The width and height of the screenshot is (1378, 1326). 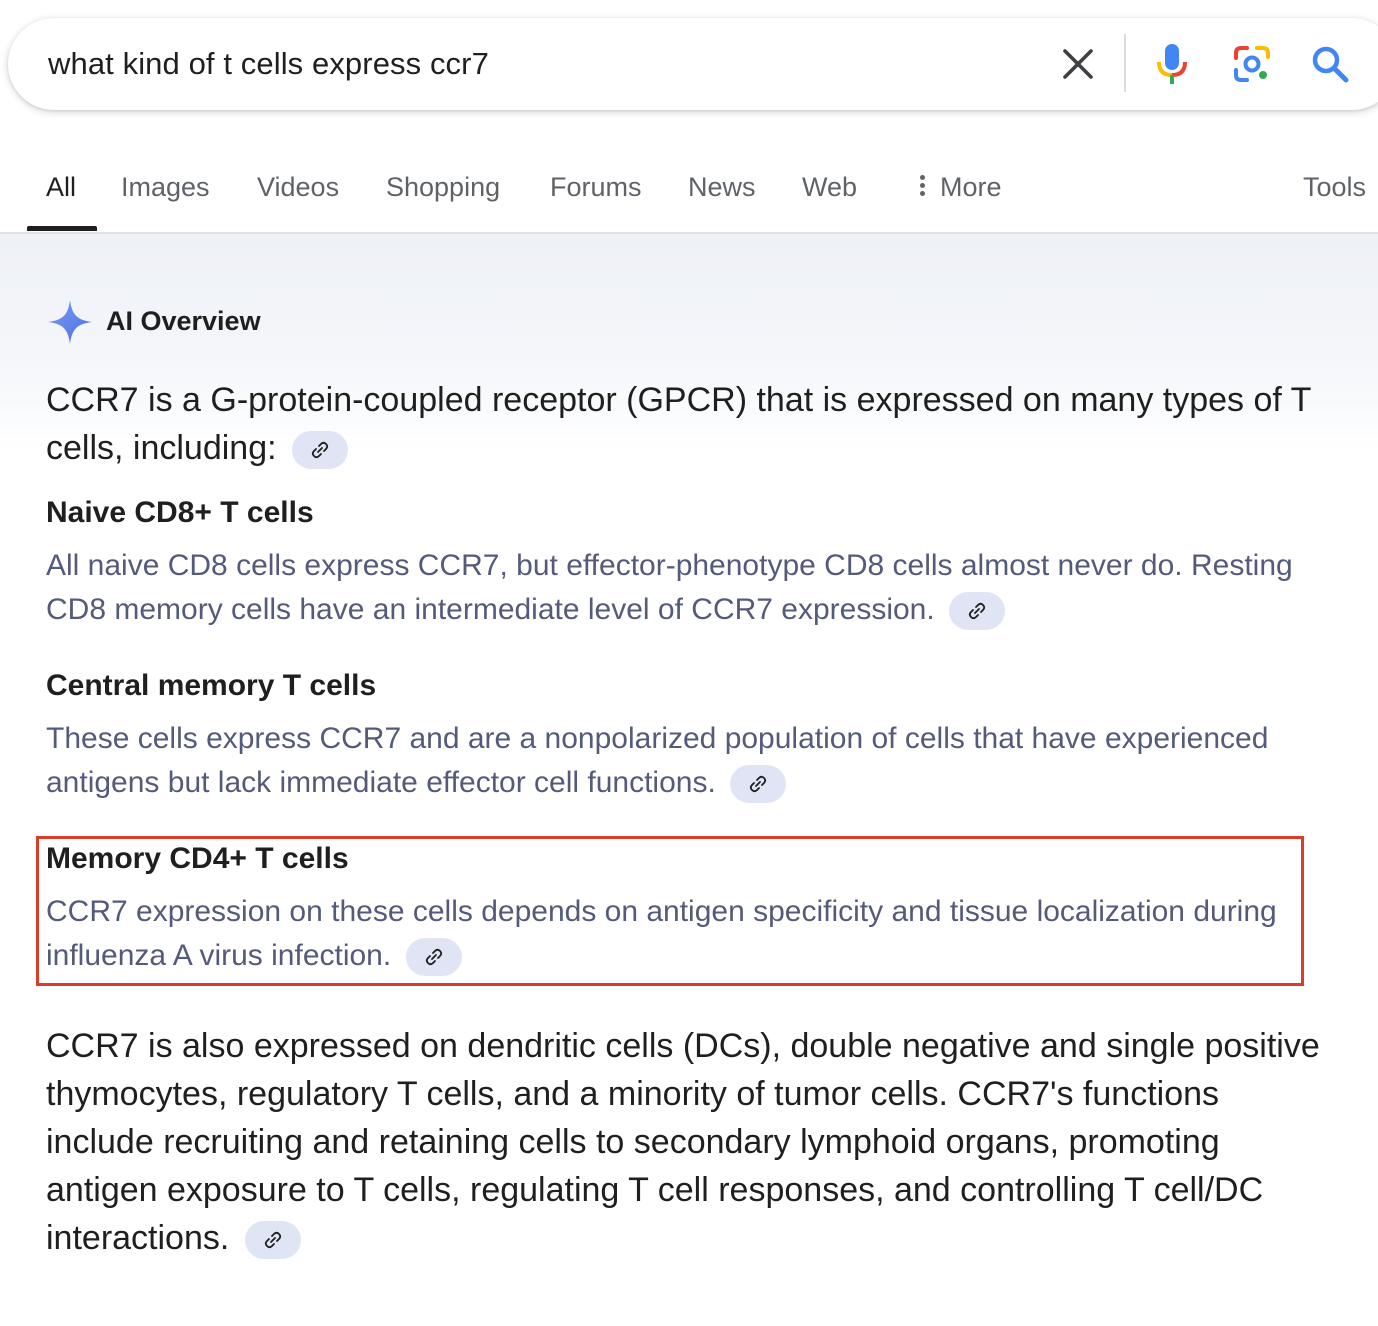 I want to click on item-title-central-memory: Central memory T cells, so click(x=211, y=685).